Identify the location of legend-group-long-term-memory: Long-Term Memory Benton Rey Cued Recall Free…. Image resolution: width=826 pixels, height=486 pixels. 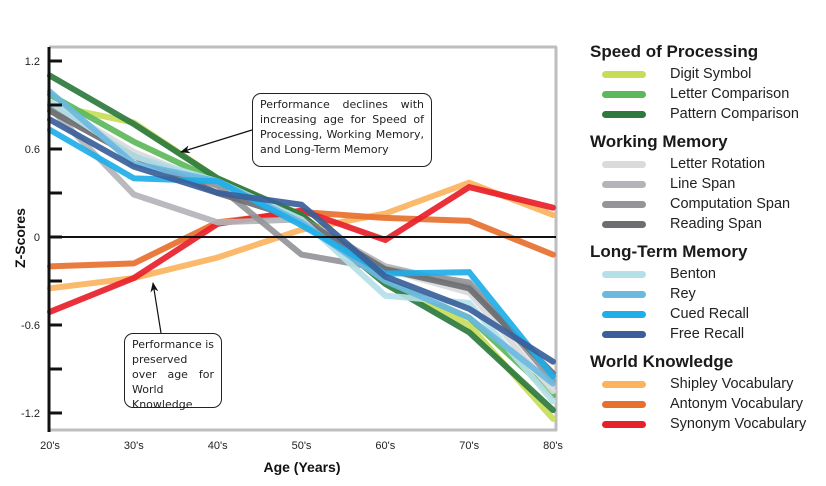
(708, 293).